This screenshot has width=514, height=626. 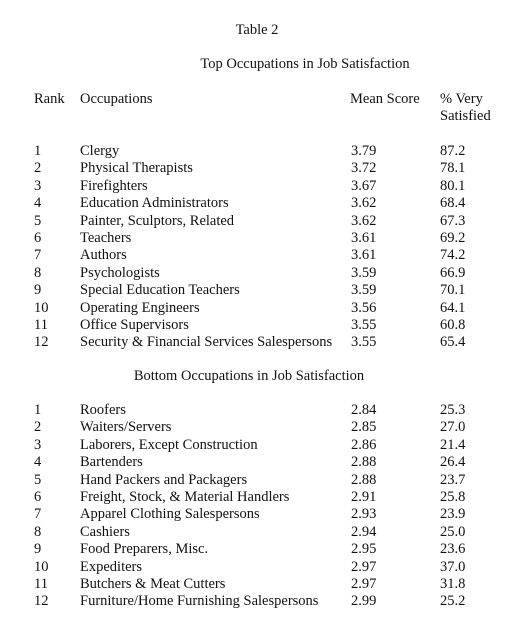 What do you see at coordinates (103, 255) in the screenshot?
I see `occupation-cell: Authors` at bounding box center [103, 255].